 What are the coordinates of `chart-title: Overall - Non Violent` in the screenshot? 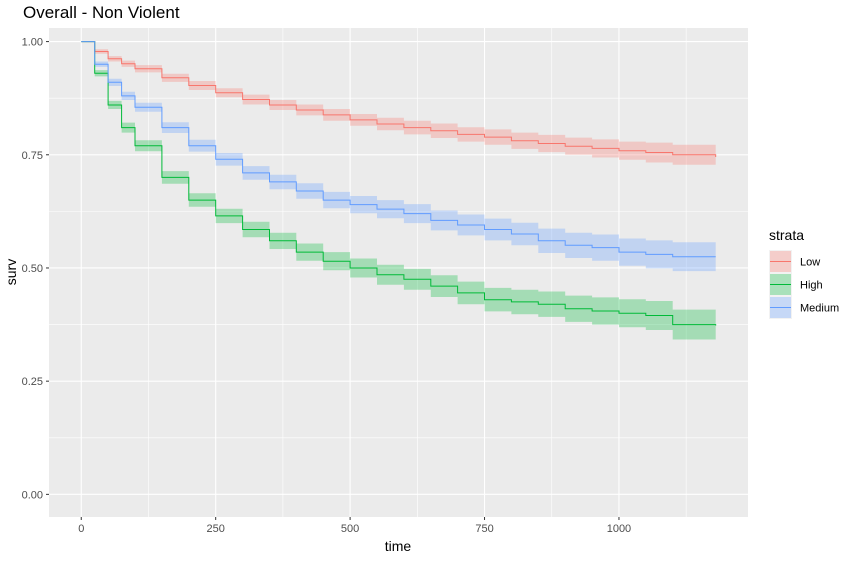 It's located at (101, 12).